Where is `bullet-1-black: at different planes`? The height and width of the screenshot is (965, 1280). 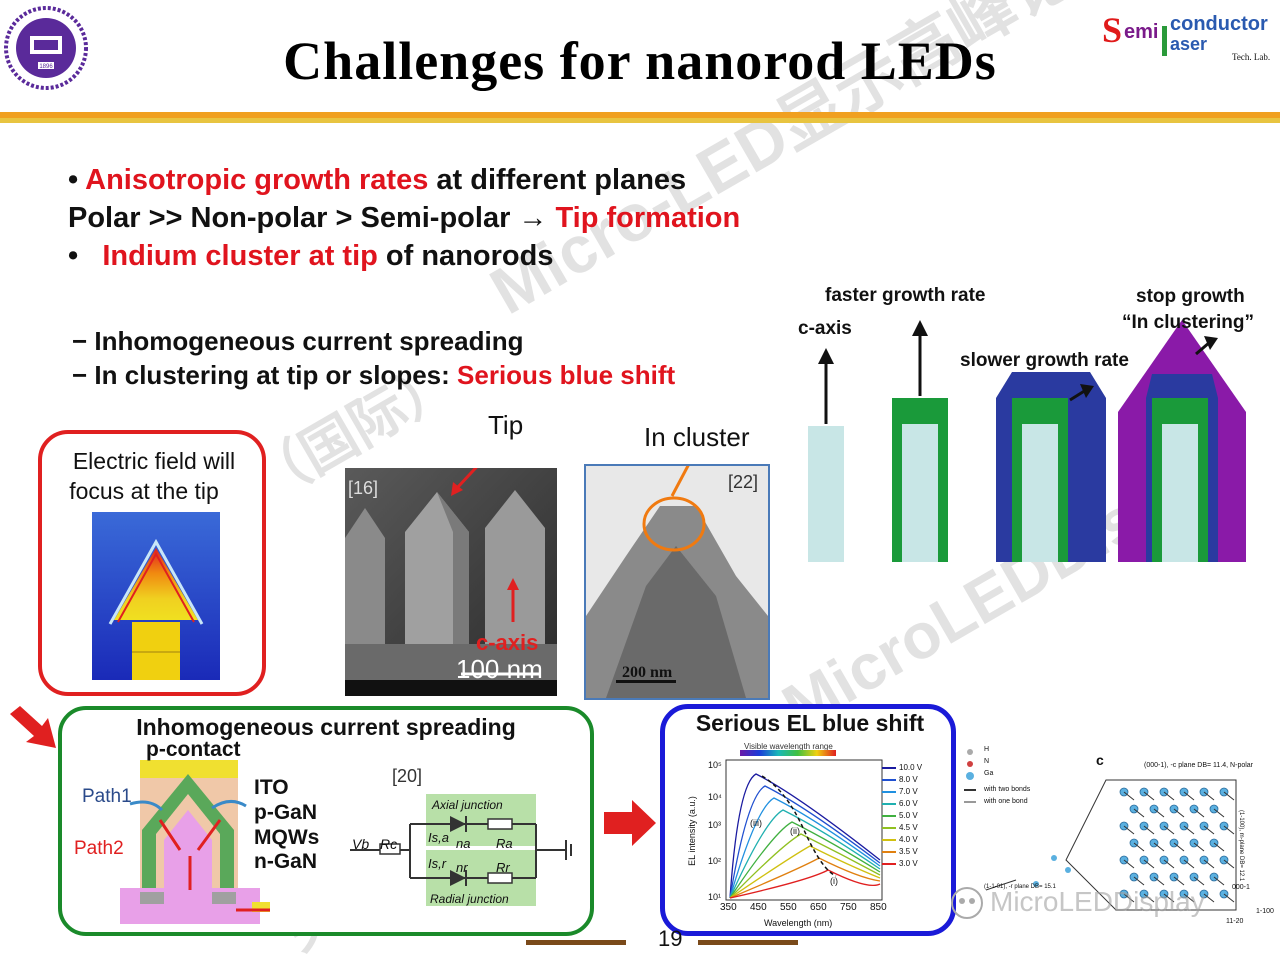
bullet-1-black: at different planes is located at coordinates (557, 180).